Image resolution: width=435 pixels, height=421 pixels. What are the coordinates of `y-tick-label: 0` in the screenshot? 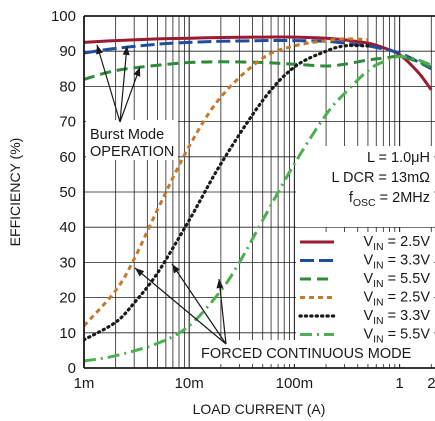 It's located at (72, 368).